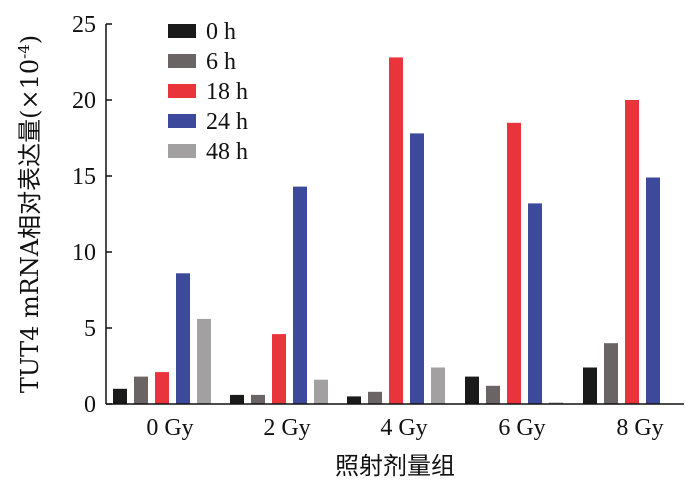 Image resolution: width=700 pixels, height=486 pixels. What do you see at coordinates (92, 215) in the screenshot?
I see `y-ticks-group: 0 5 10 15 20 25` at bounding box center [92, 215].